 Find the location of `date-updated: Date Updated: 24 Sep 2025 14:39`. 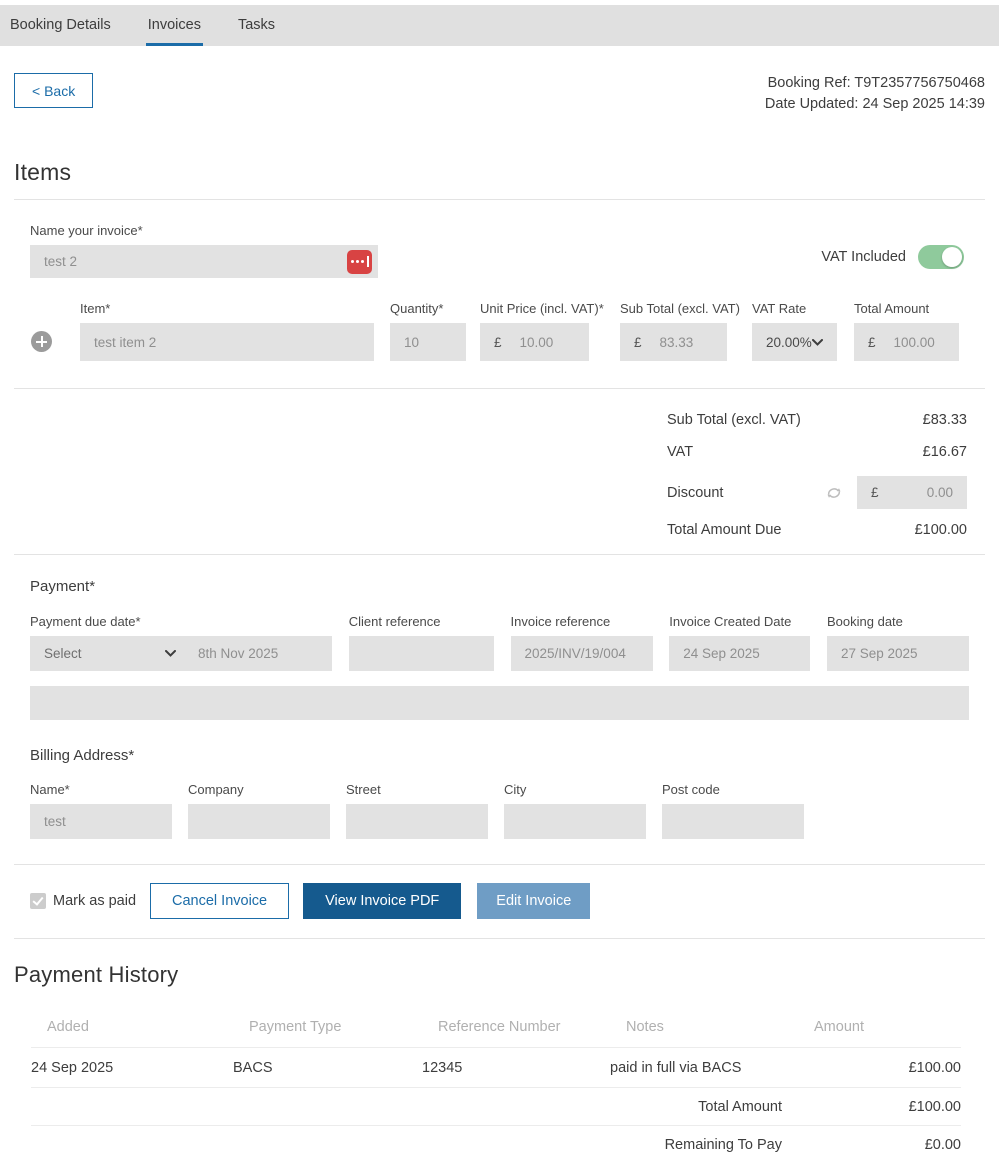

date-updated: Date Updated: 24 Sep 2025 14:39 is located at coordinates (874, 104).